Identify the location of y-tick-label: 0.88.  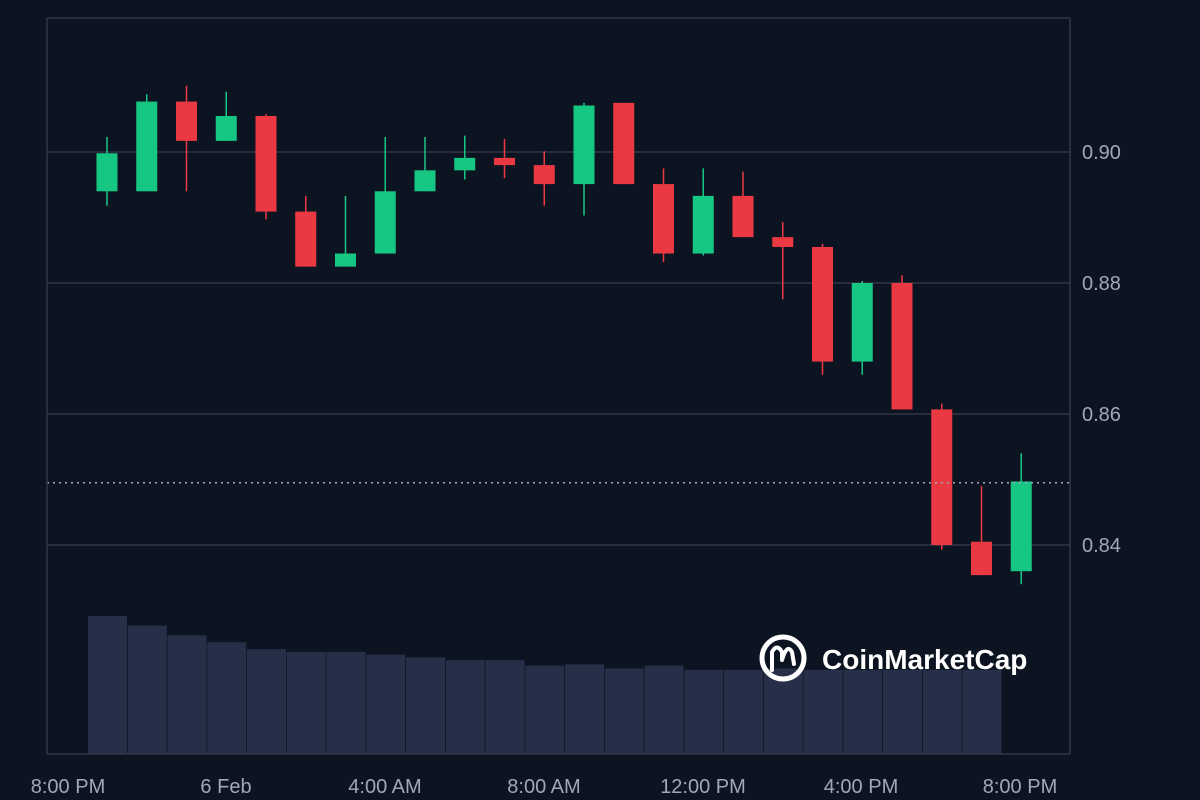
(1101, 284).